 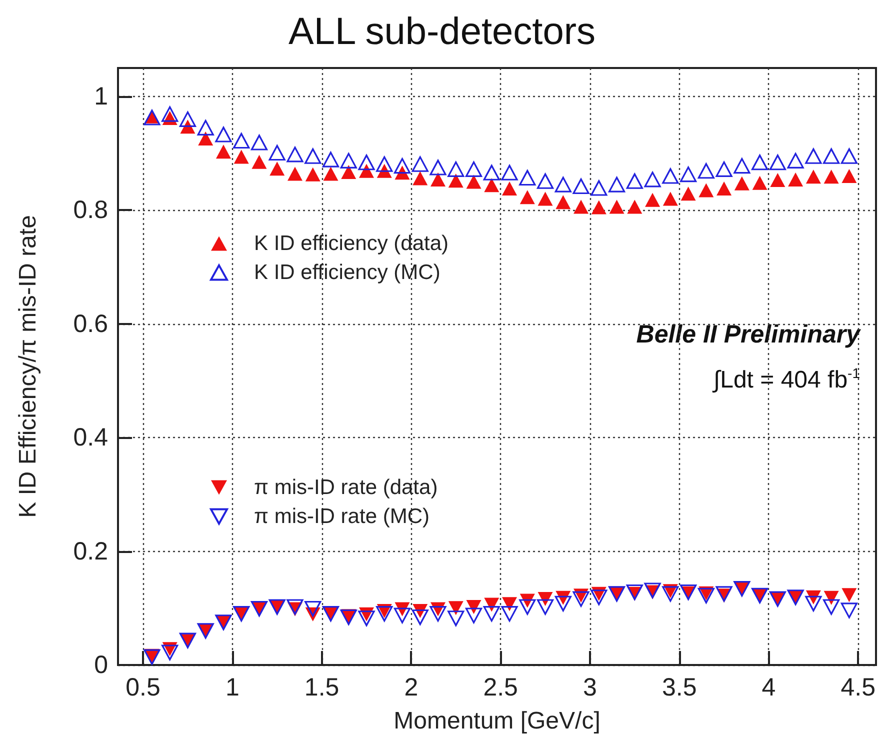 What do you see at coordinates (90, 324) in the screenshot?
I see `y-tick-label: 0.6` at bounding box center [90, 324].